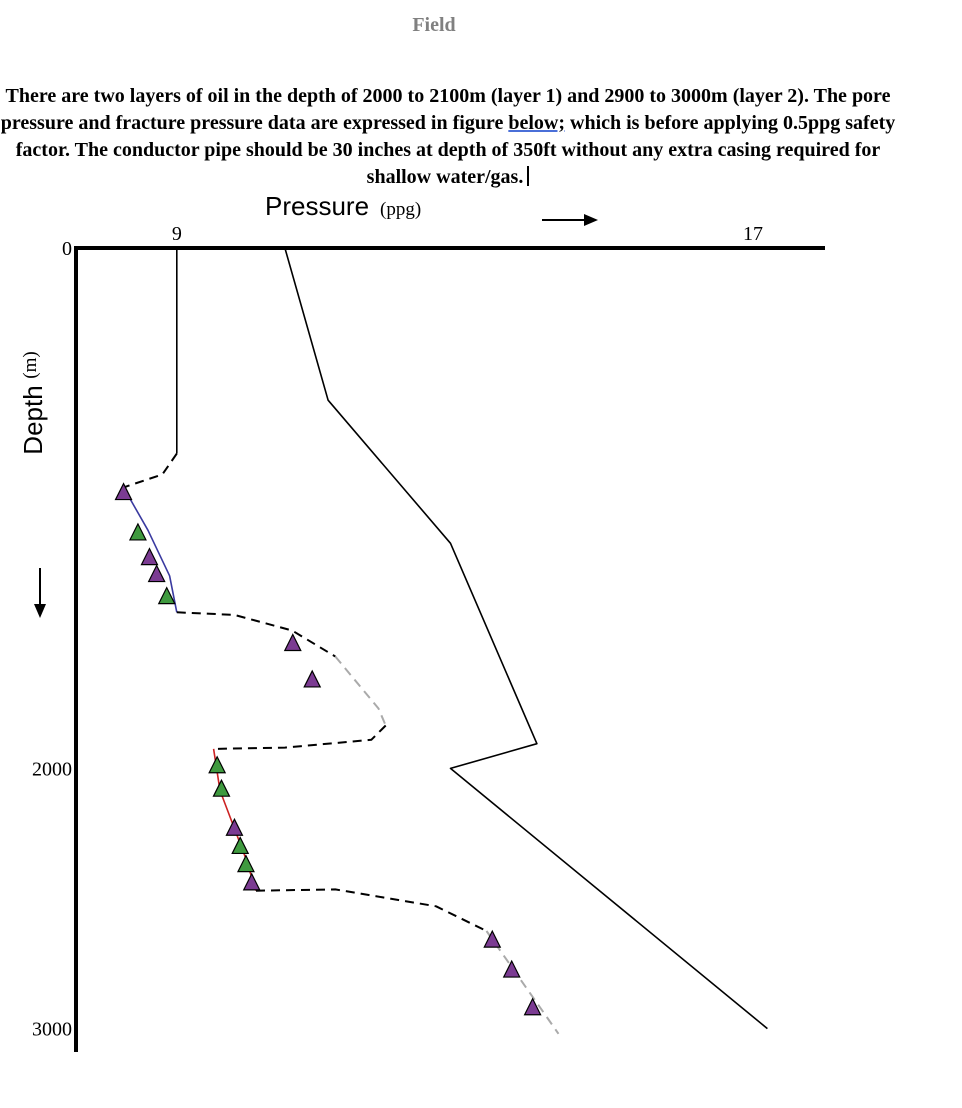 This screenshot has height=1108, width=962. What do you see at coordinates (753, 234) in the screenshot?
I see `x-tick-label: 17` at bounding box center [753, 234].